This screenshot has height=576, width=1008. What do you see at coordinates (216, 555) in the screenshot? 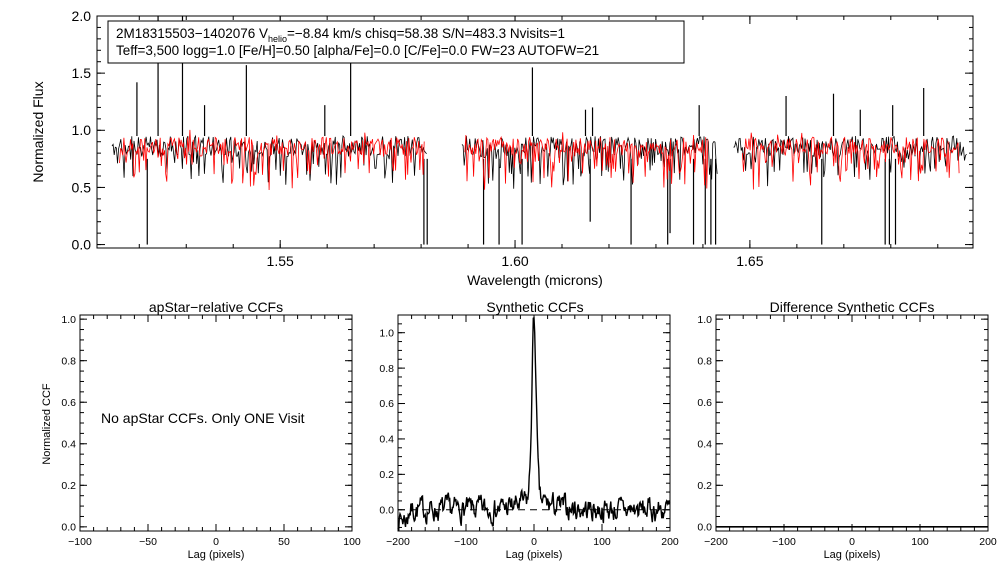
I see `apstar-ccf-x-label: Lag (pixels)` at bounding box center [216, 555].